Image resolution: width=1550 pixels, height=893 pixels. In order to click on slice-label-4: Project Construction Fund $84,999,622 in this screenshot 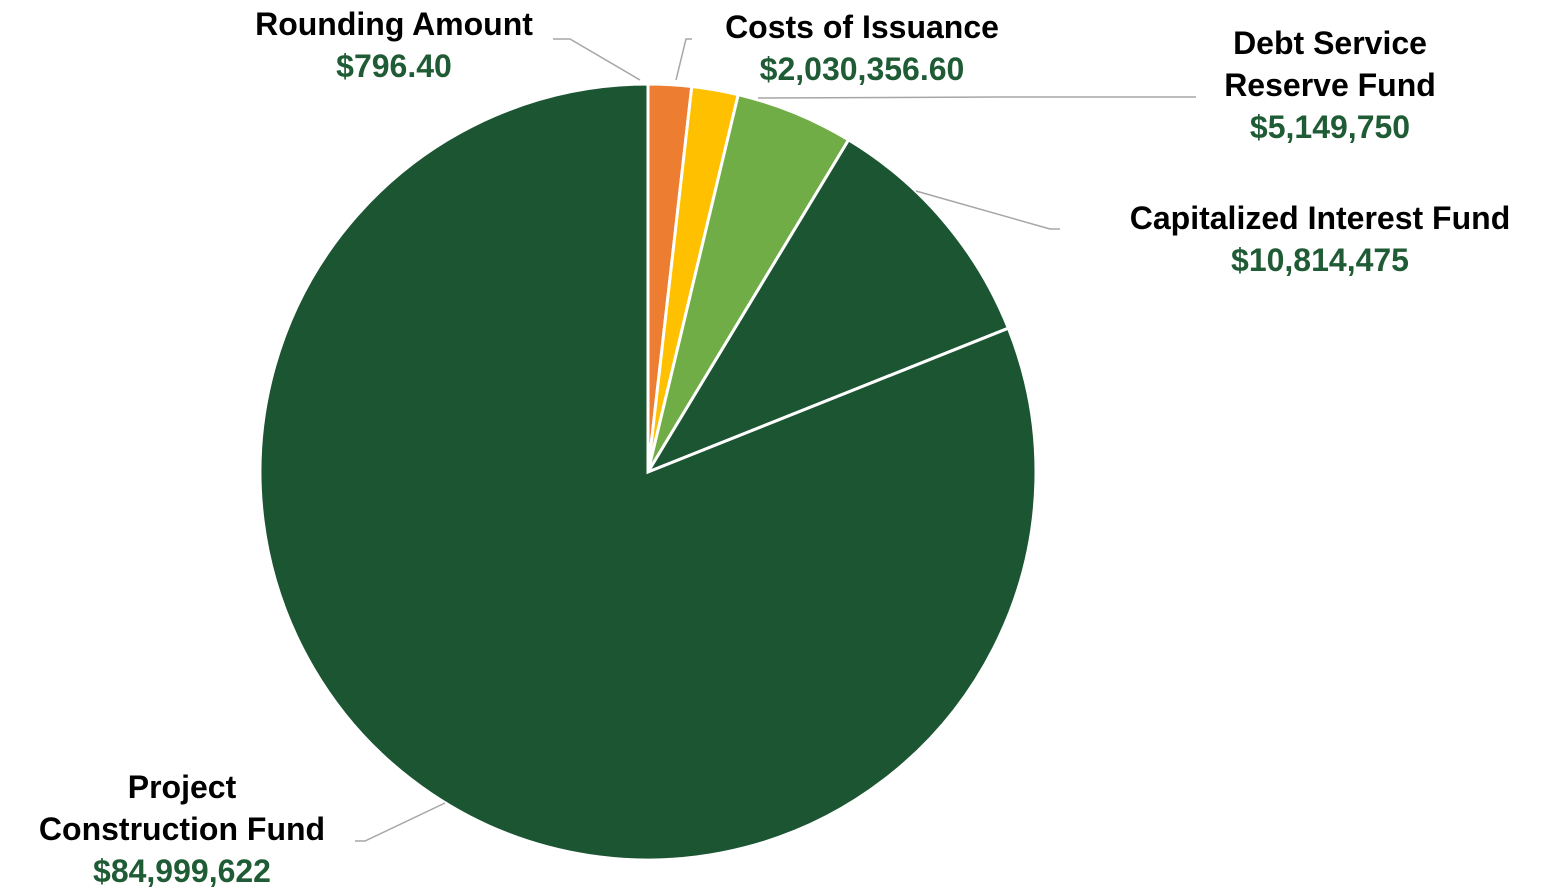, I will do `click(182, 829)`.